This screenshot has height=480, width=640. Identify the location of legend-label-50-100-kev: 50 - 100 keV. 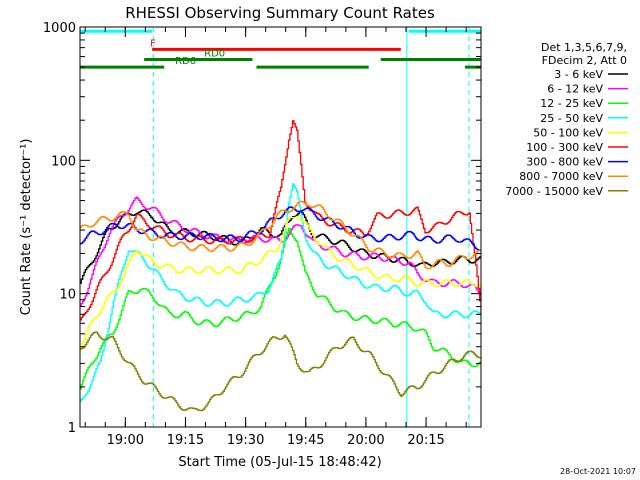
(568, 132).